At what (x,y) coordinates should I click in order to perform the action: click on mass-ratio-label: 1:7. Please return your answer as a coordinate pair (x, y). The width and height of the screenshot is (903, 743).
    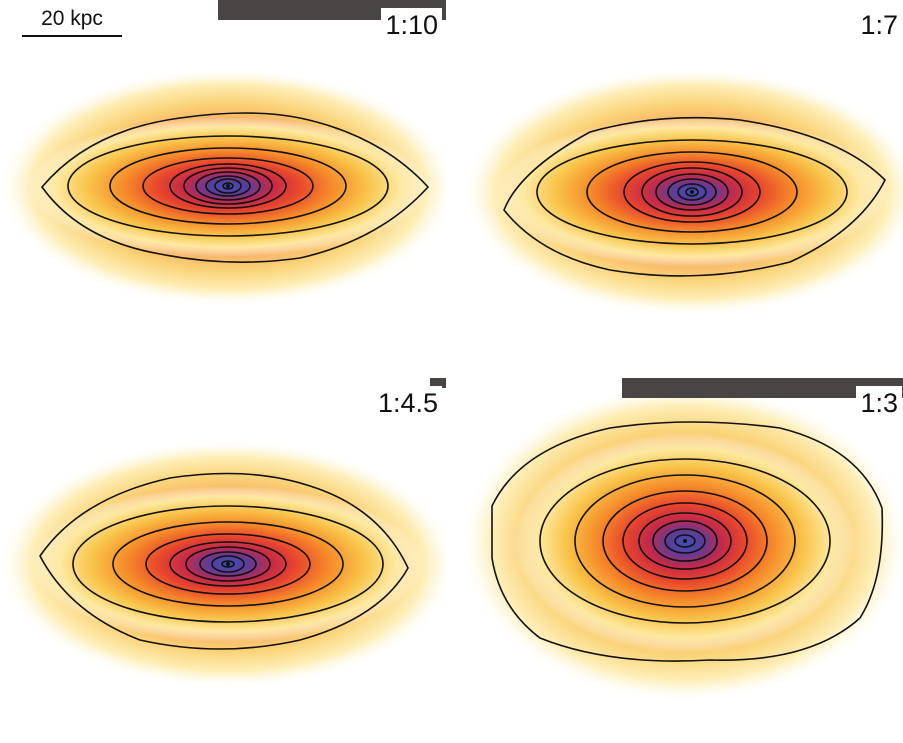
    Looking at the image, I should click on (879, 25).